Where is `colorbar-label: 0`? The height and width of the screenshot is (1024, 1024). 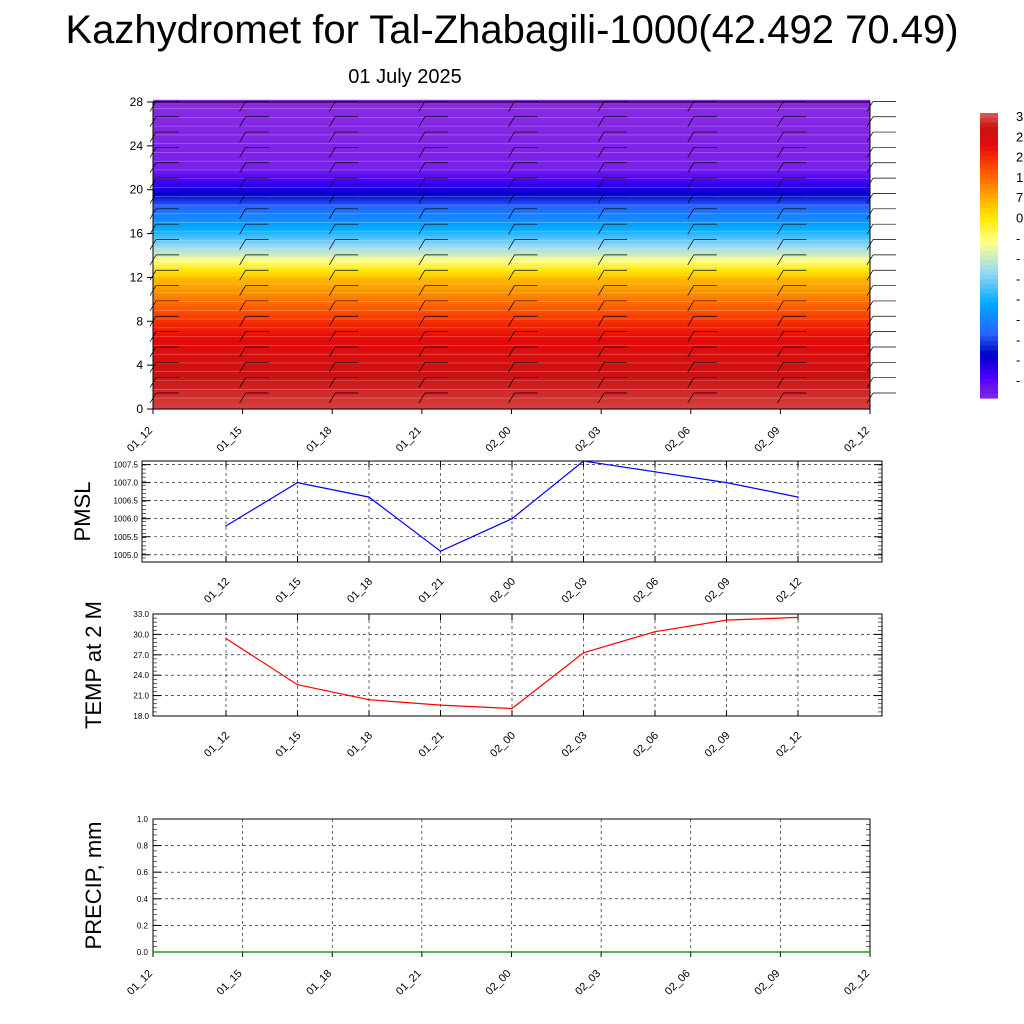
colorbar-label: 0 is located at coordinates (1019, 218).